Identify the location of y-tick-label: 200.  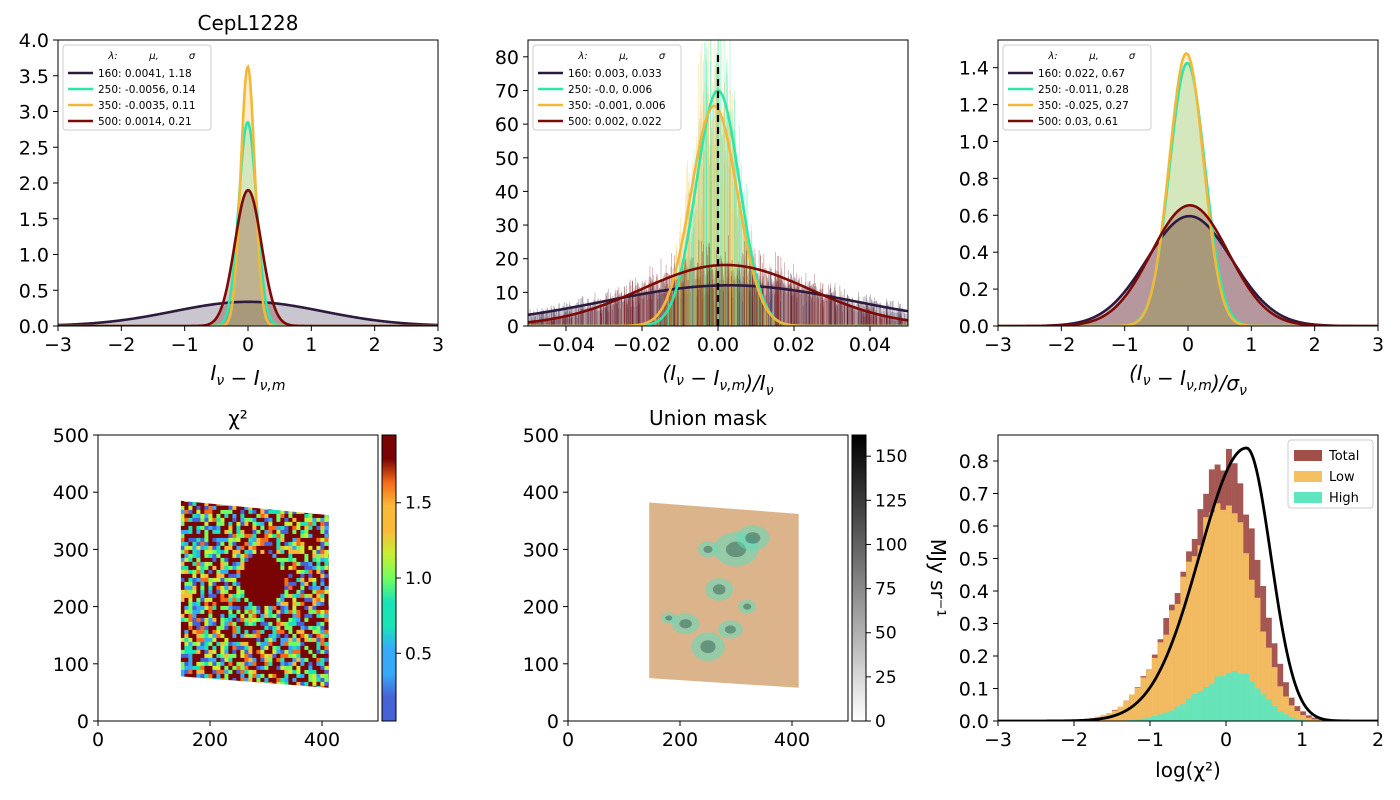
(541, 608).